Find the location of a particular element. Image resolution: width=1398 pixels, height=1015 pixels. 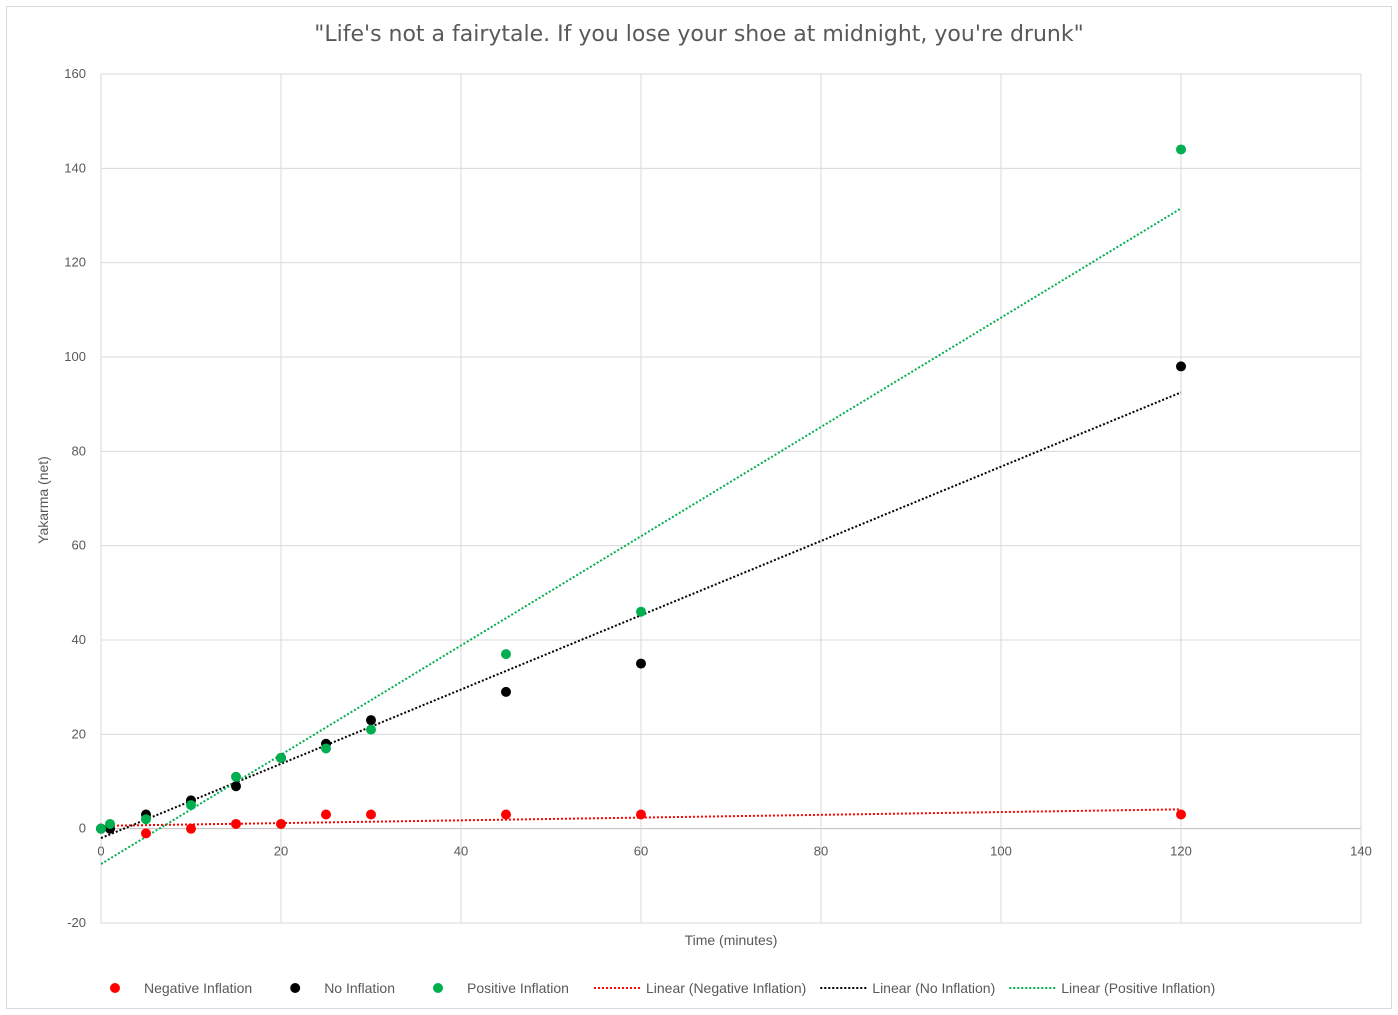

y-axis-label: Yakarma (net) is located at coordinates (43, 500).